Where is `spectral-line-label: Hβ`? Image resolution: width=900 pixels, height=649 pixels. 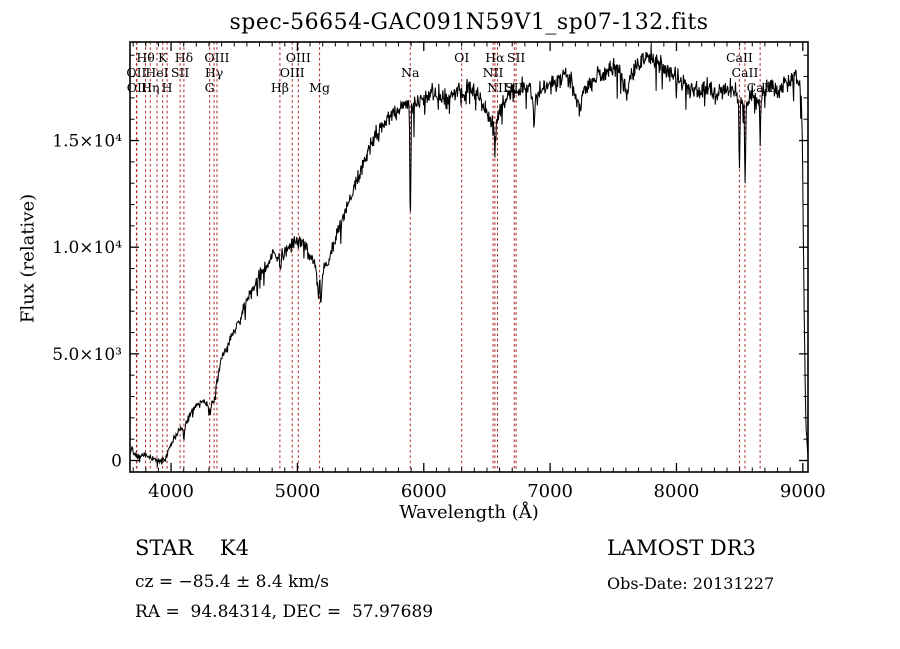
spectral-line-label: Hβ is located at coordinates (280, 87).